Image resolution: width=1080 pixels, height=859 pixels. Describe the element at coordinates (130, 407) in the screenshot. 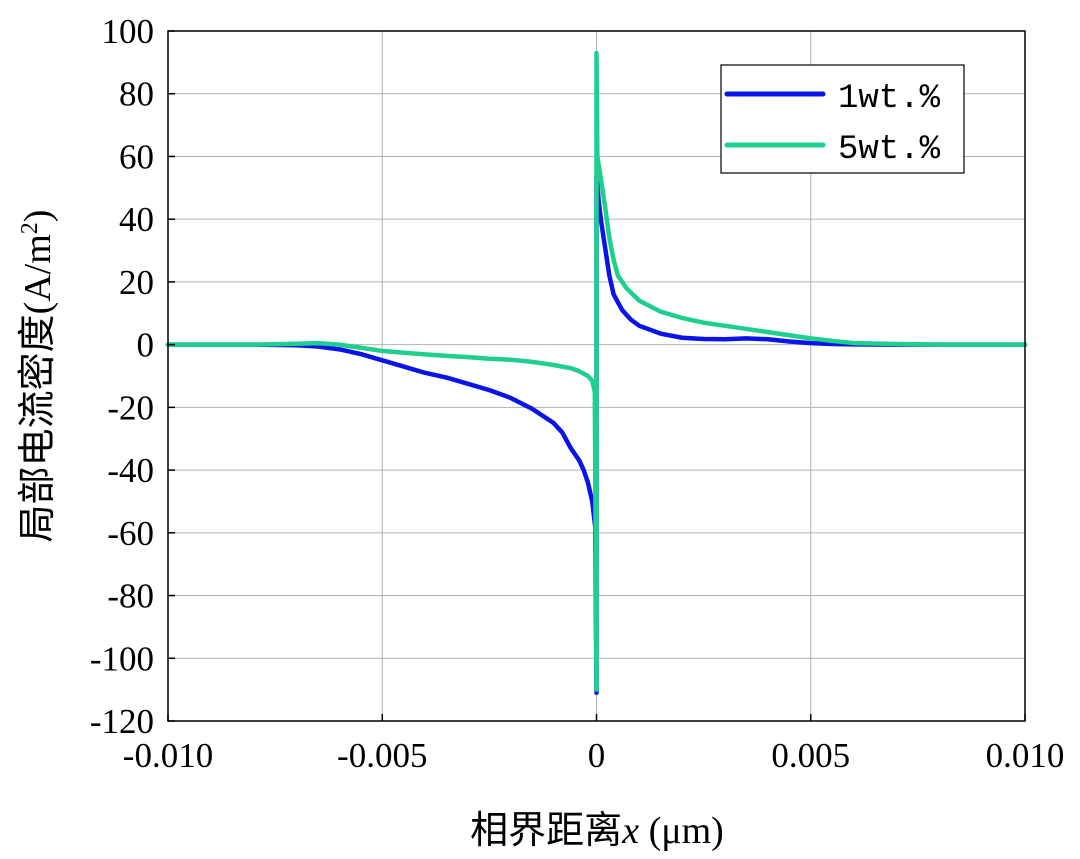

I see `y-tick-label: -20` at that location.